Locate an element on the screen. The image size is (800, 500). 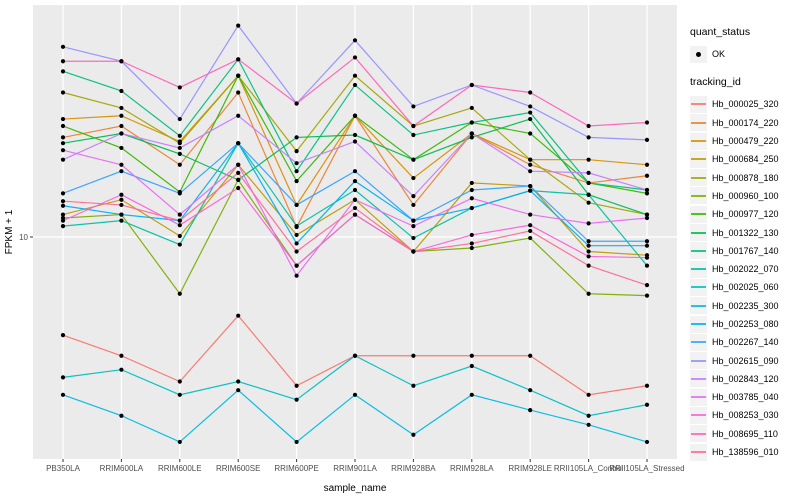
legend-item: Hb_000174_220 is located at coordinates (744, 123).